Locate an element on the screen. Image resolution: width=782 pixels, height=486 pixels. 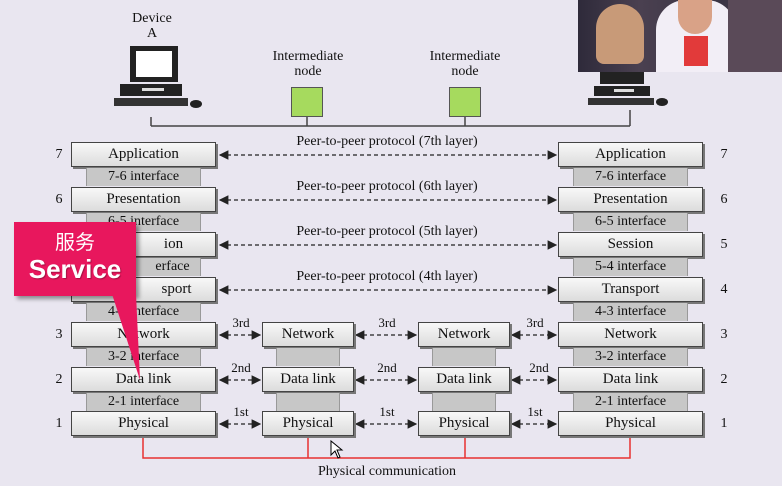
physical-communication-label: Physical communication is located at coordinates (387, 471).